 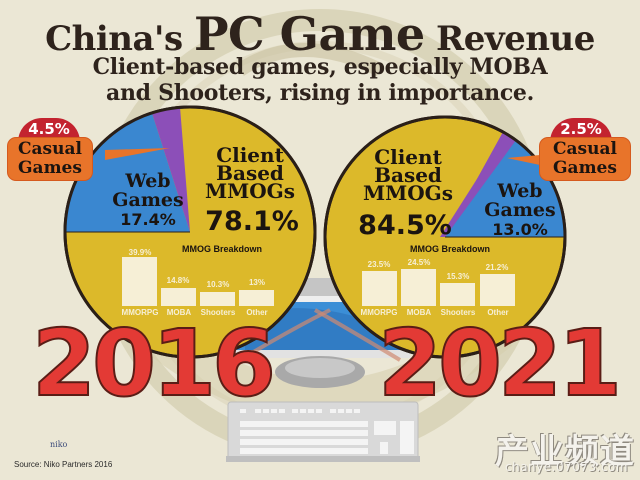 I want to click on bar-value: 15.3%, so click(x=458, y=276).